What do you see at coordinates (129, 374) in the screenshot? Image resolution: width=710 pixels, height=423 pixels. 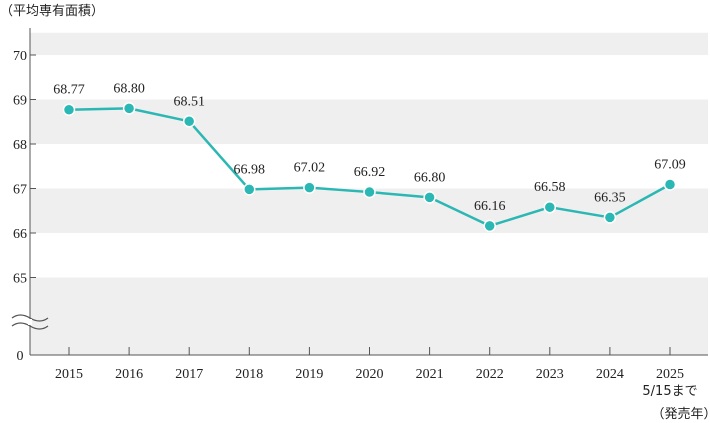 I see `x-tick-label: 2016` at bounding box center [129, 374].